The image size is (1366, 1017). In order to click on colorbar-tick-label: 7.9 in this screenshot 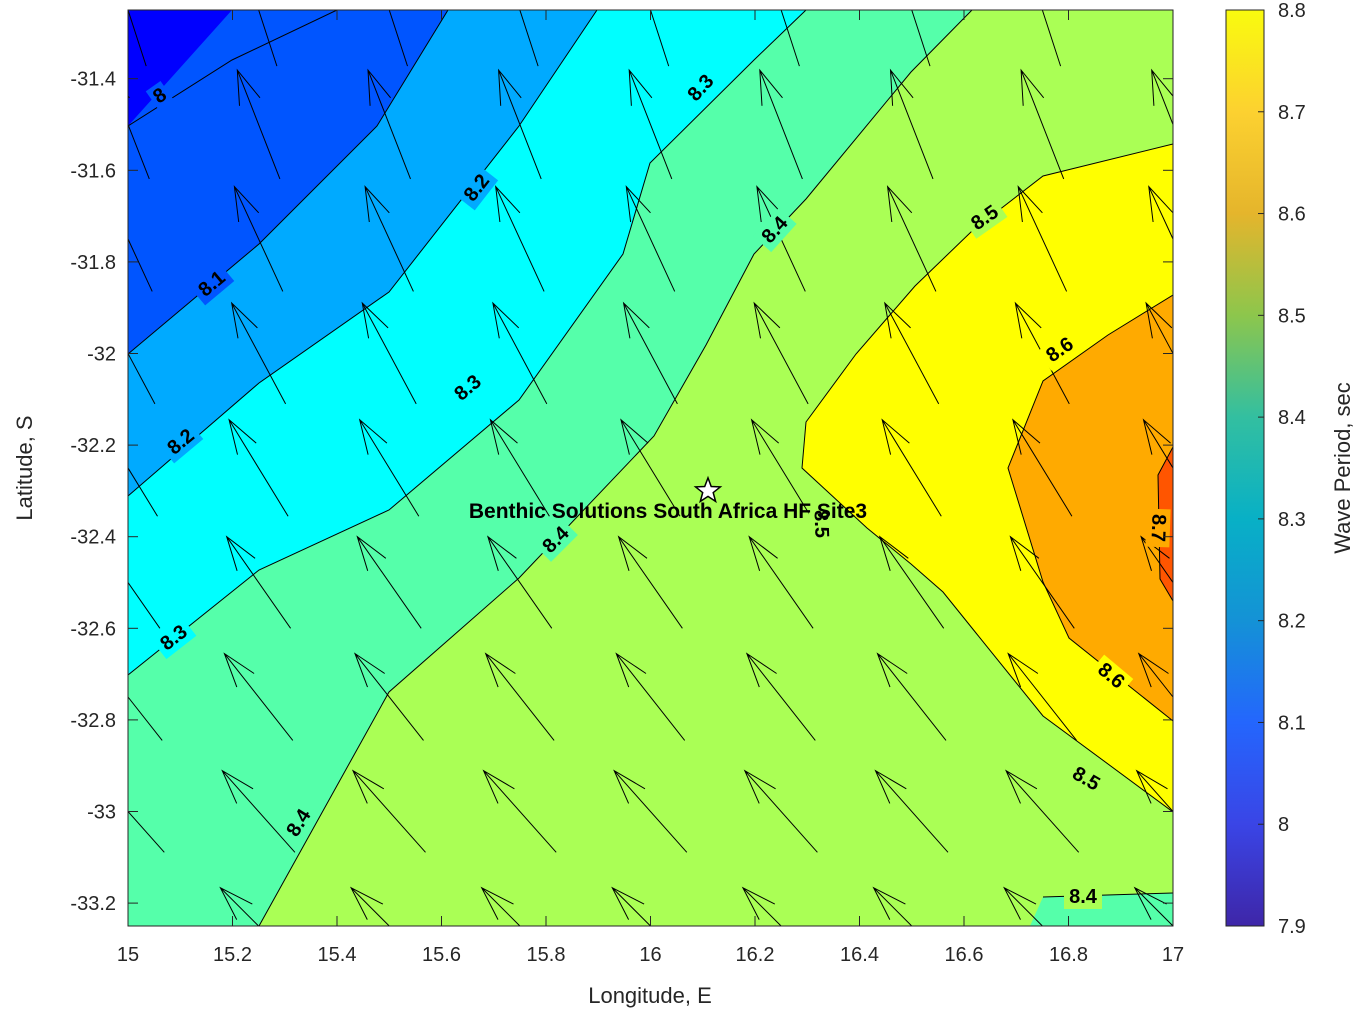, I will do `click(1292, 927)`.